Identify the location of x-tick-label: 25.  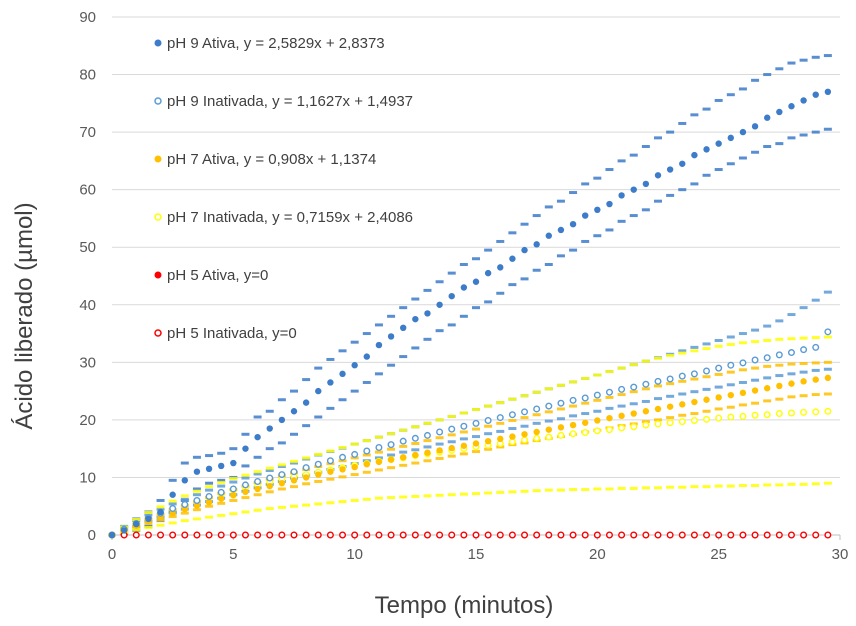
(718, 554).